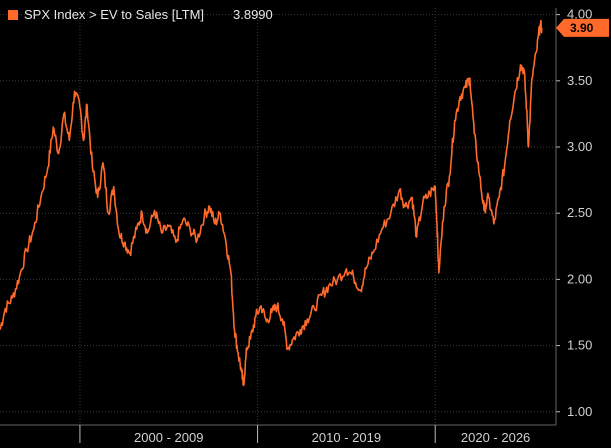  Describe the element at coordinates (579, 80) in the screenshot. I see `y-tick-label: 3.50` at that location.